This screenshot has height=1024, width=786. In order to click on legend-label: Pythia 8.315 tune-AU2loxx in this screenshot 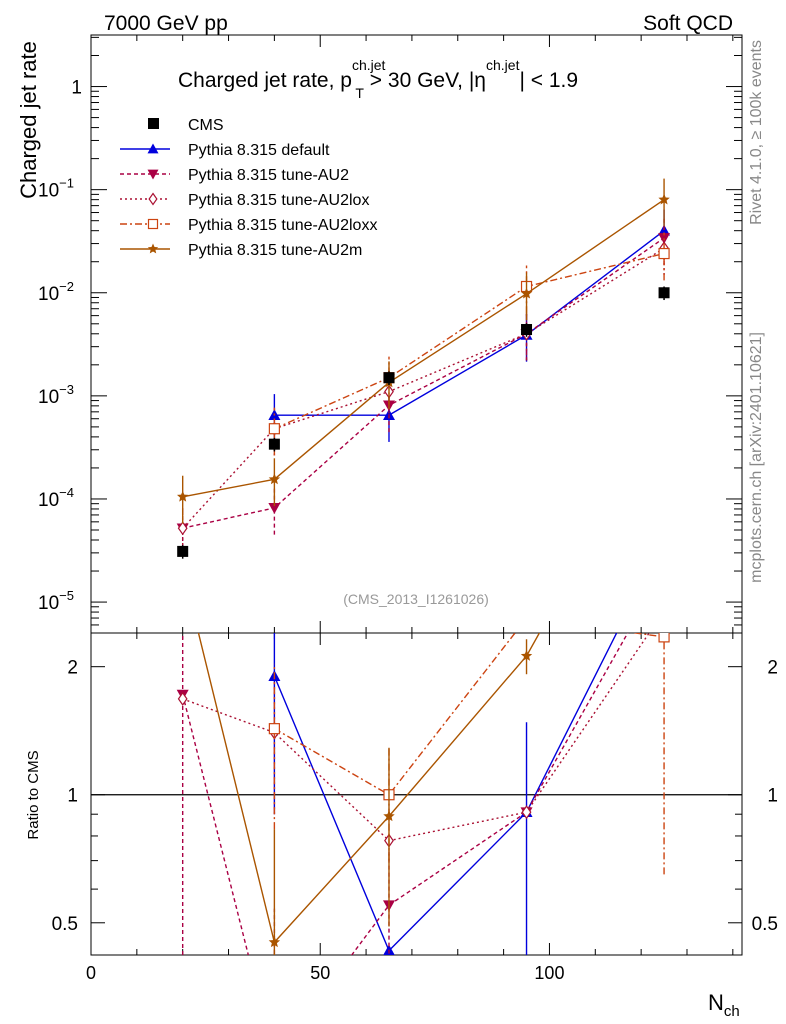, I will do `click(282, 225)`.